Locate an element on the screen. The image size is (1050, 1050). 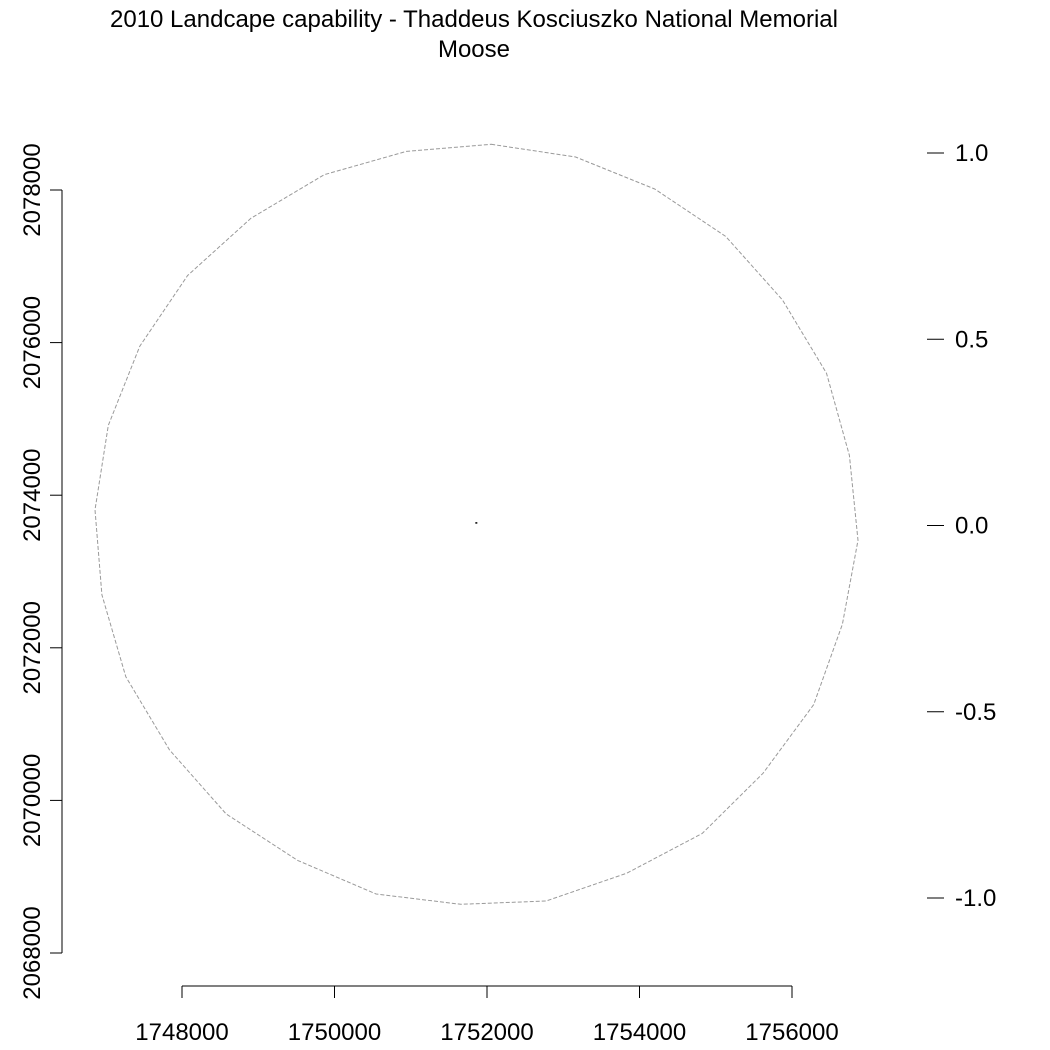
legend-tick-label: -1.0 is located at coordinates (975, 898).